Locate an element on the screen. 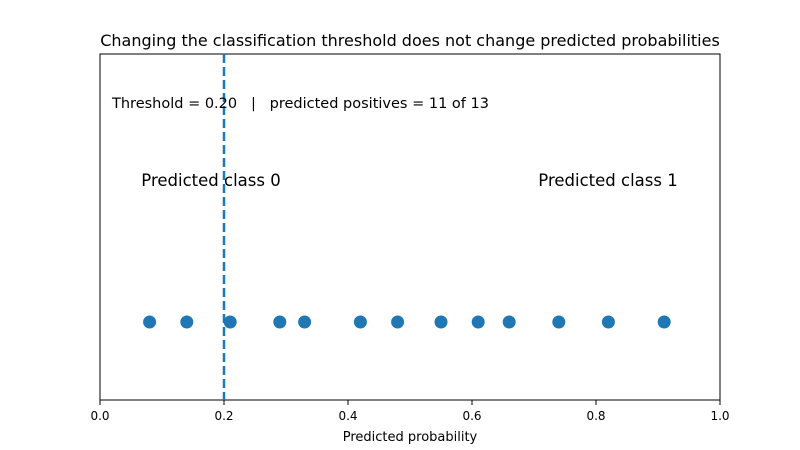 The width and height of the screenshot is (800, 450). x-axis-label: Predicted probability is located at coordinates (410, 437).